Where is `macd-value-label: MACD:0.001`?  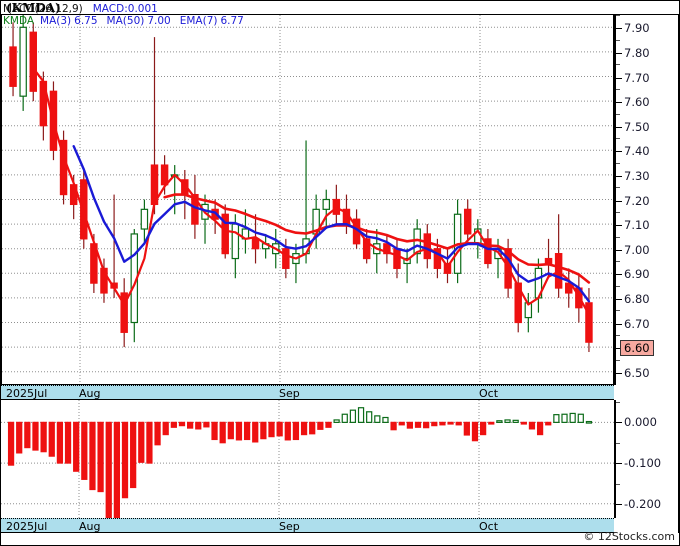
macd-value-label: MACD:0.001 is located at coordinates (125, 9).